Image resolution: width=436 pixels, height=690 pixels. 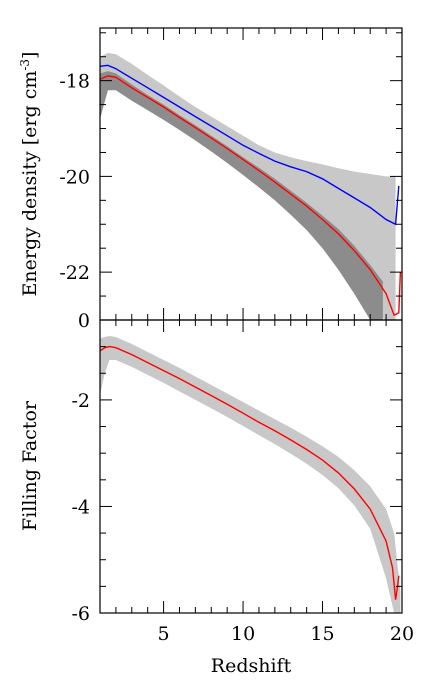 What do you see at coordinates (30, 184) in the screenshot?
I see `ylabel-main: Energy density [erg cm` at bounding box center [30, 184].